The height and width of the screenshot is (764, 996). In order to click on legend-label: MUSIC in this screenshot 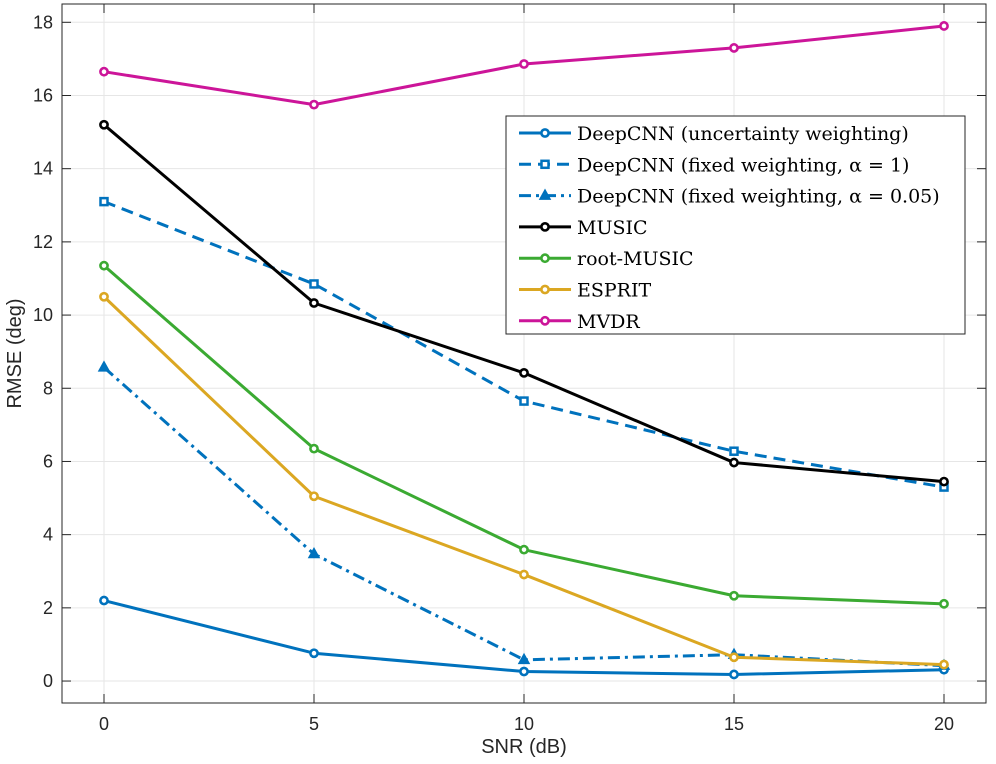, I will do `click(612, 228)`.